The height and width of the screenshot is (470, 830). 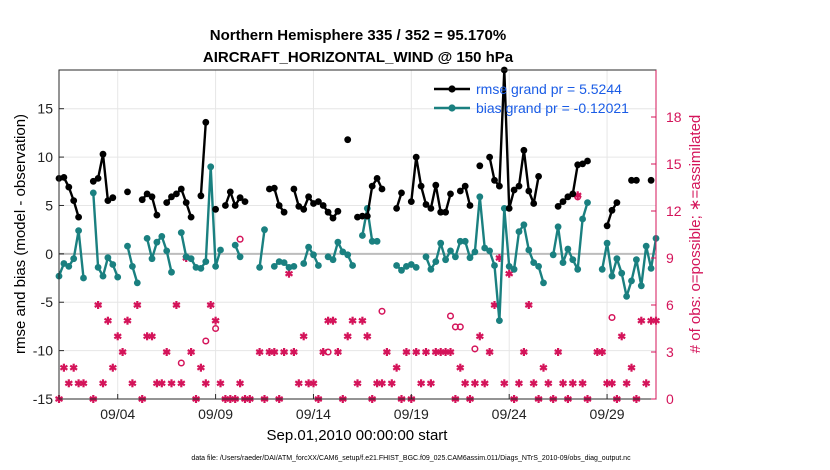 I want to click on legend-bias-label: bias grand pr = -0.12021, so click(x=552, y=108).